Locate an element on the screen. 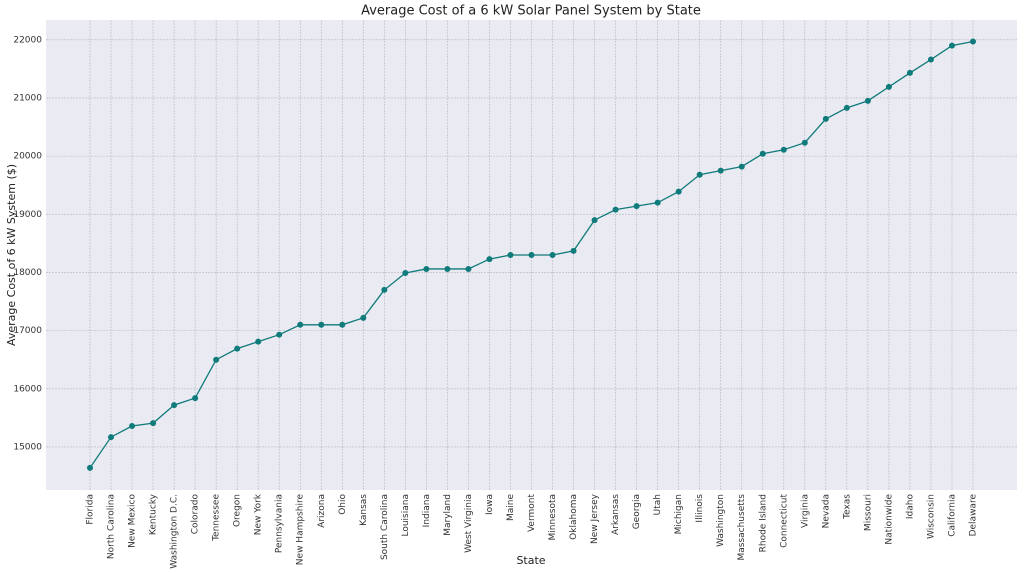 Image resolution: width=1024 pixels, height=573 pixels. x-tick-label: West Virginia is located at coordinates (469, 523).